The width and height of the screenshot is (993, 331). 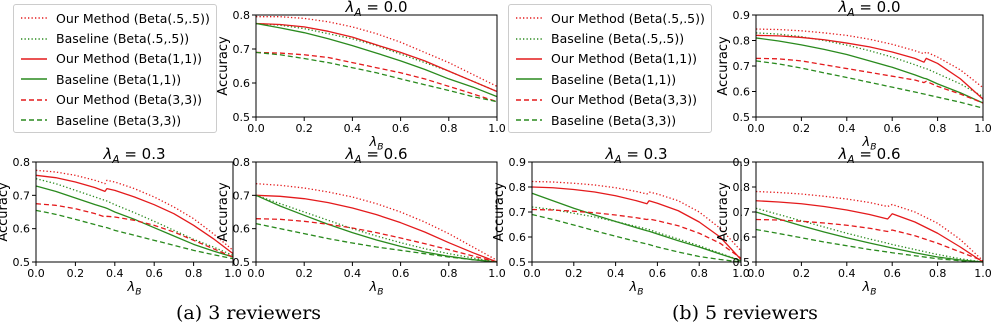 I want to click on legend-entry: Baseline (Beta(3,3)), so click(x=610, y=120).